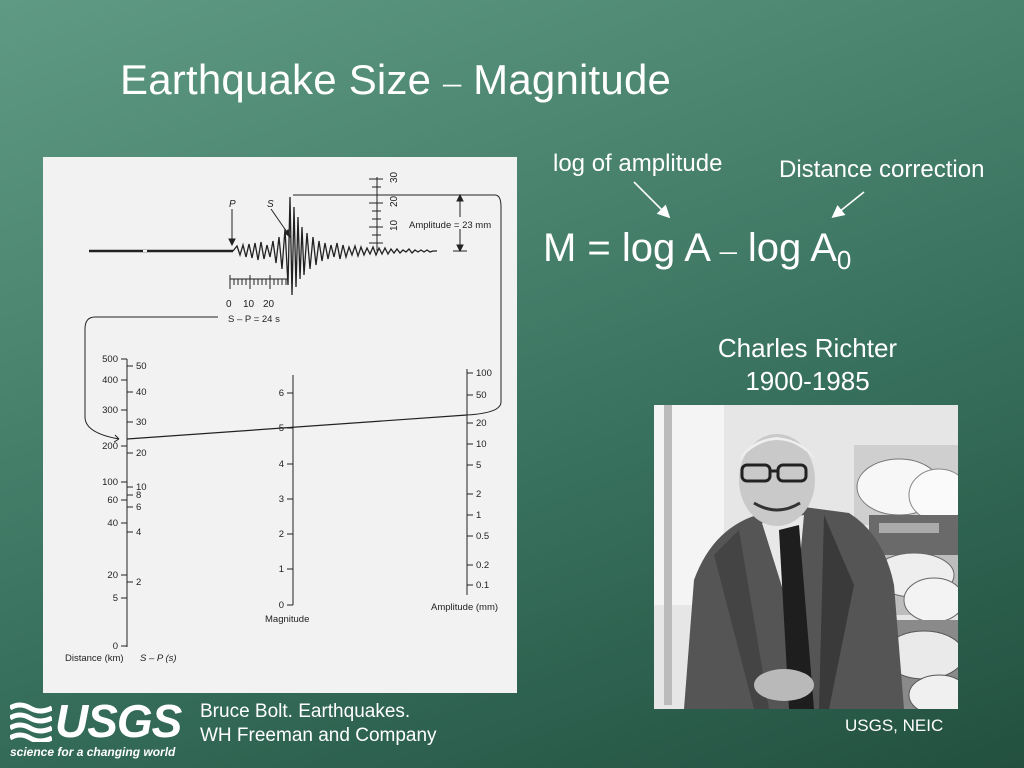 The image size is (1024, 768). I want to click on amp-scale-tick-10: 10, so click(394, 225).